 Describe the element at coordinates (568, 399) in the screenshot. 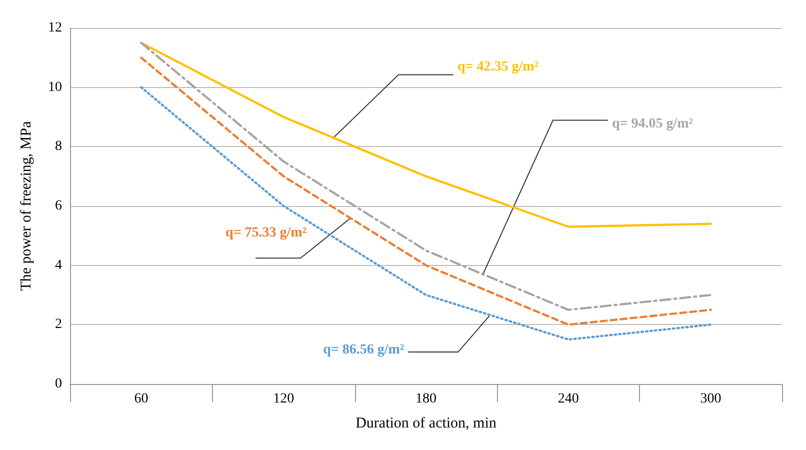

I see `x-tick-label: 240` at that location.